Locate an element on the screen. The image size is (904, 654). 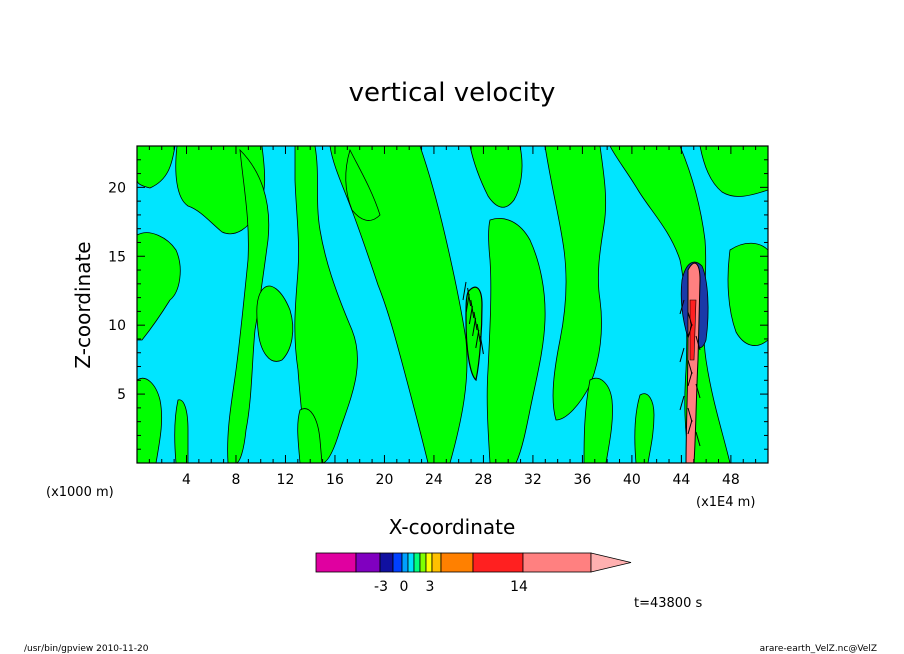
footer-left-label: /usr/bin/gpview 2010-11-20 is located at coordinates (86, 649).